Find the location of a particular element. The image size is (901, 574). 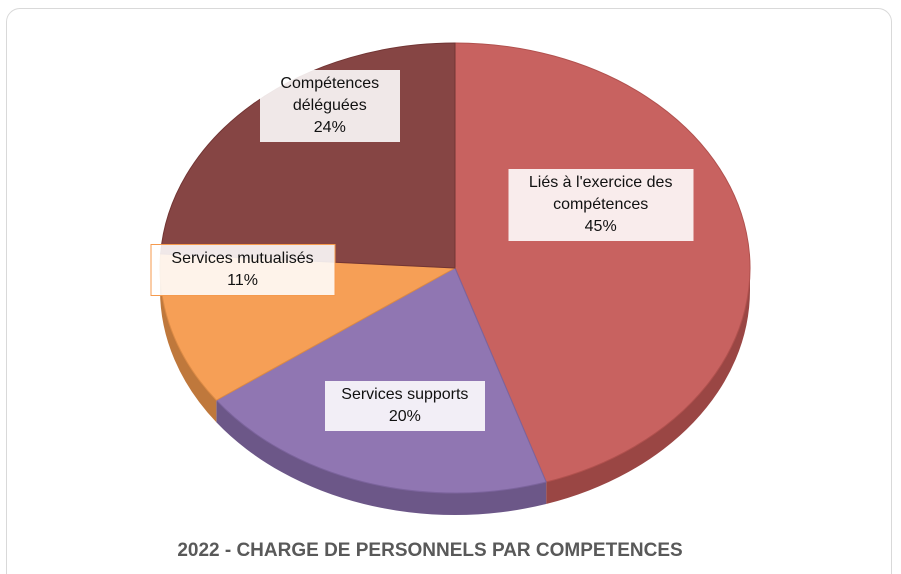

data-label: Services mutualisés 11% is located at coordinates (243, 270).